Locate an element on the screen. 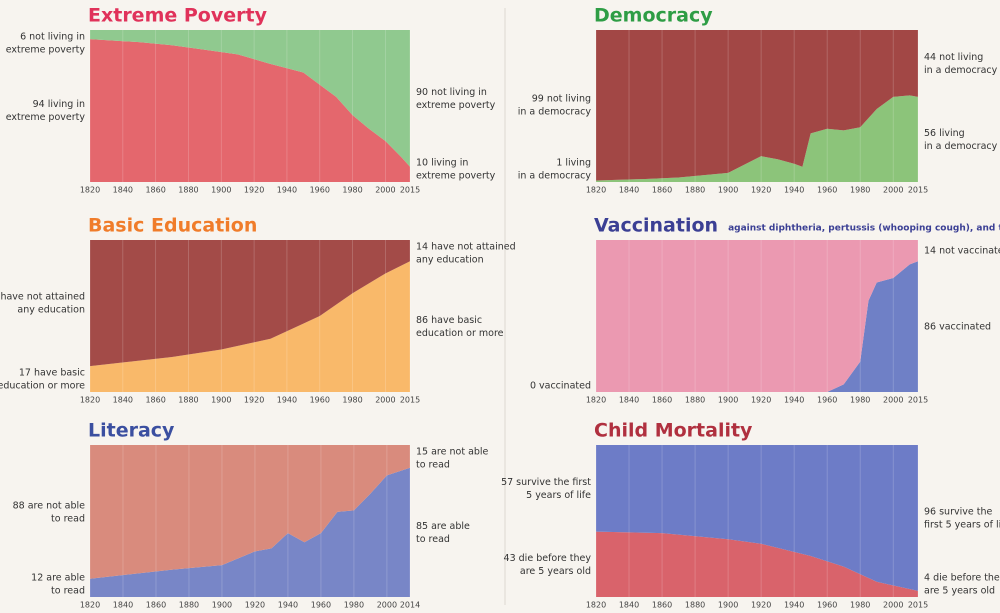 The image size is (1000, 613). annotation: 94 living in extreme poverty is located at coordinates (46, 111).